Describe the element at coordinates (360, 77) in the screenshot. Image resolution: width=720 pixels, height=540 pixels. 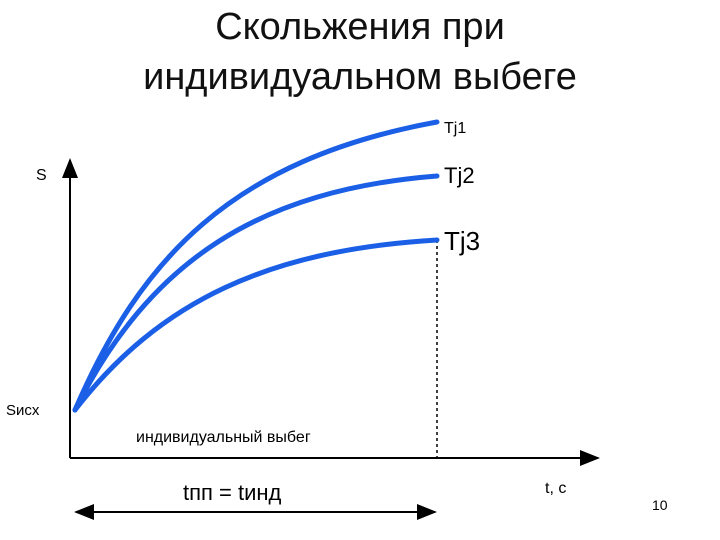
I see `slide-title-line-2: индивидуальном выбеге` at that location.